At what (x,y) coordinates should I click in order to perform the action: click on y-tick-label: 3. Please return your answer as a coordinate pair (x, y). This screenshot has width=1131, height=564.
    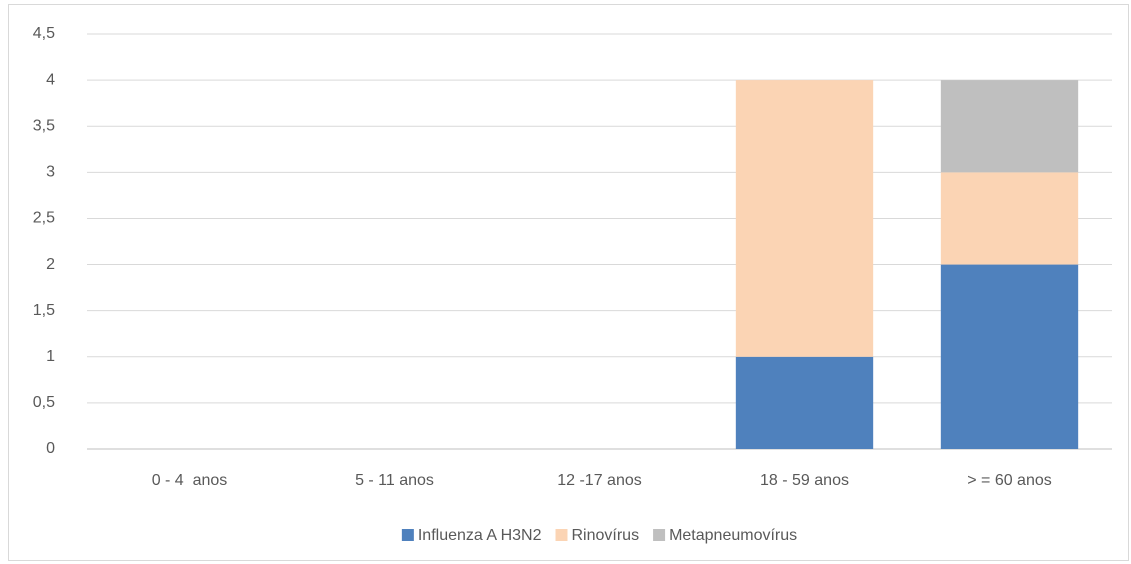
    Looking at the image, I should click on (50, 172).